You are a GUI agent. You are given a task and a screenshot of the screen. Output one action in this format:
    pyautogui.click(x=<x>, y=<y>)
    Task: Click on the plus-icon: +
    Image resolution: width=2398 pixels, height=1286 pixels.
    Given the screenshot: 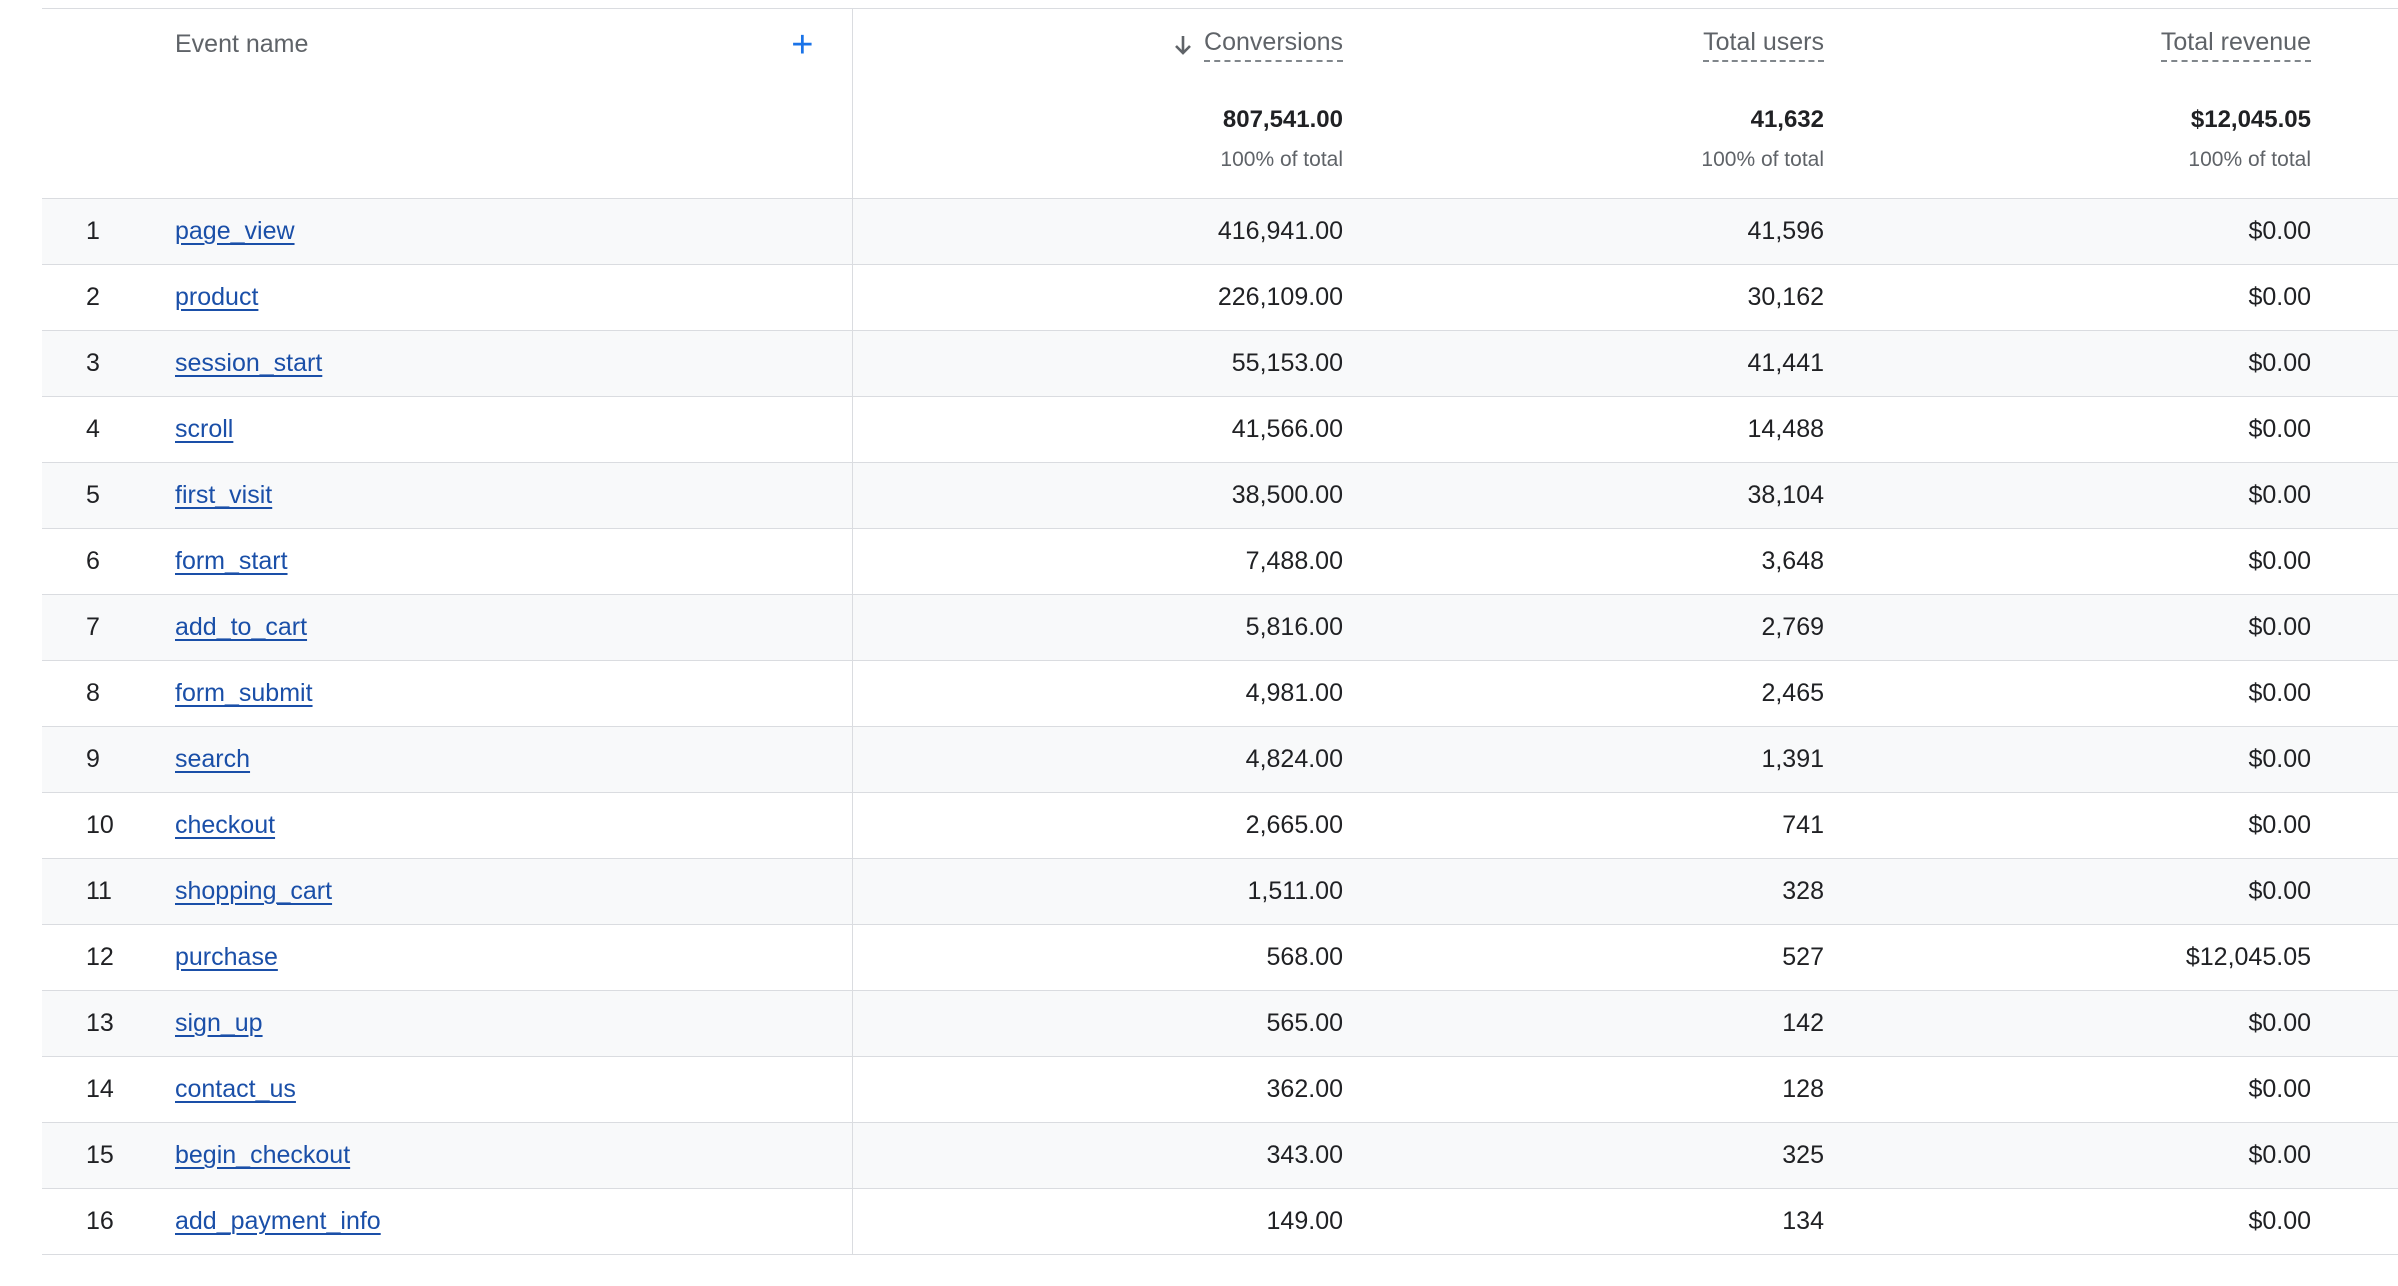 What is the action you would take?
    pyautogui.click(x=802, y=44)
    